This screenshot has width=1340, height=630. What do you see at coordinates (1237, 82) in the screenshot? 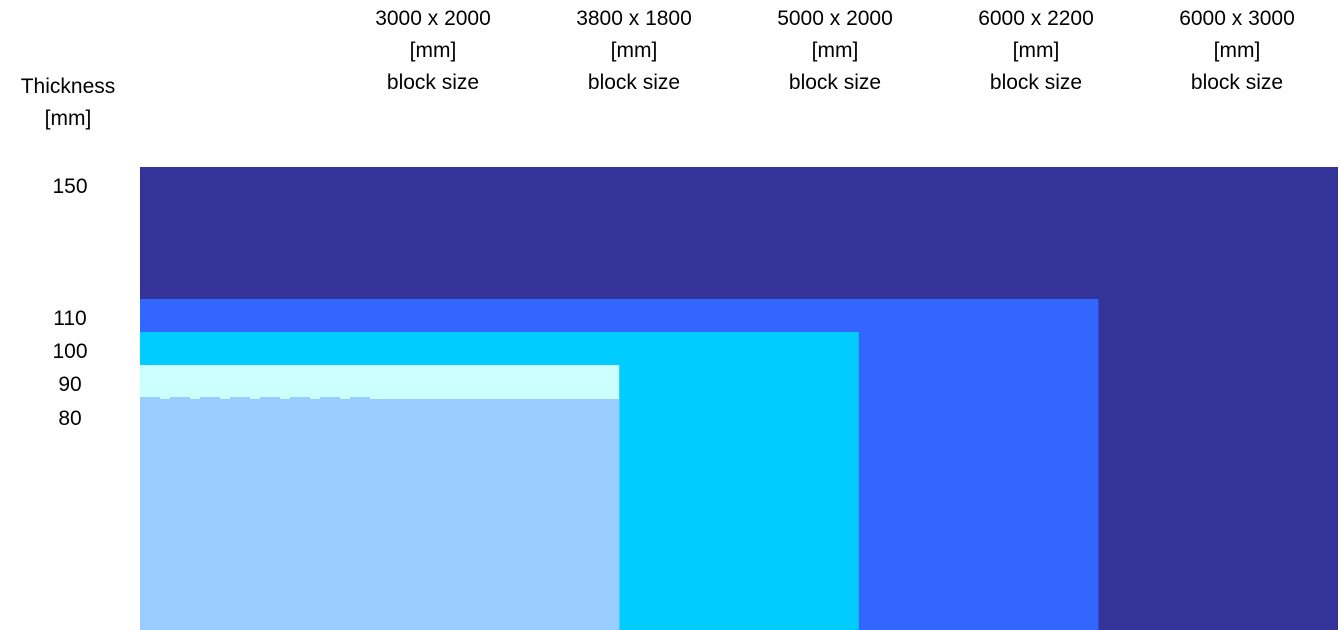
I see `header-5-label: block size` at bounding box center [1237, 82].